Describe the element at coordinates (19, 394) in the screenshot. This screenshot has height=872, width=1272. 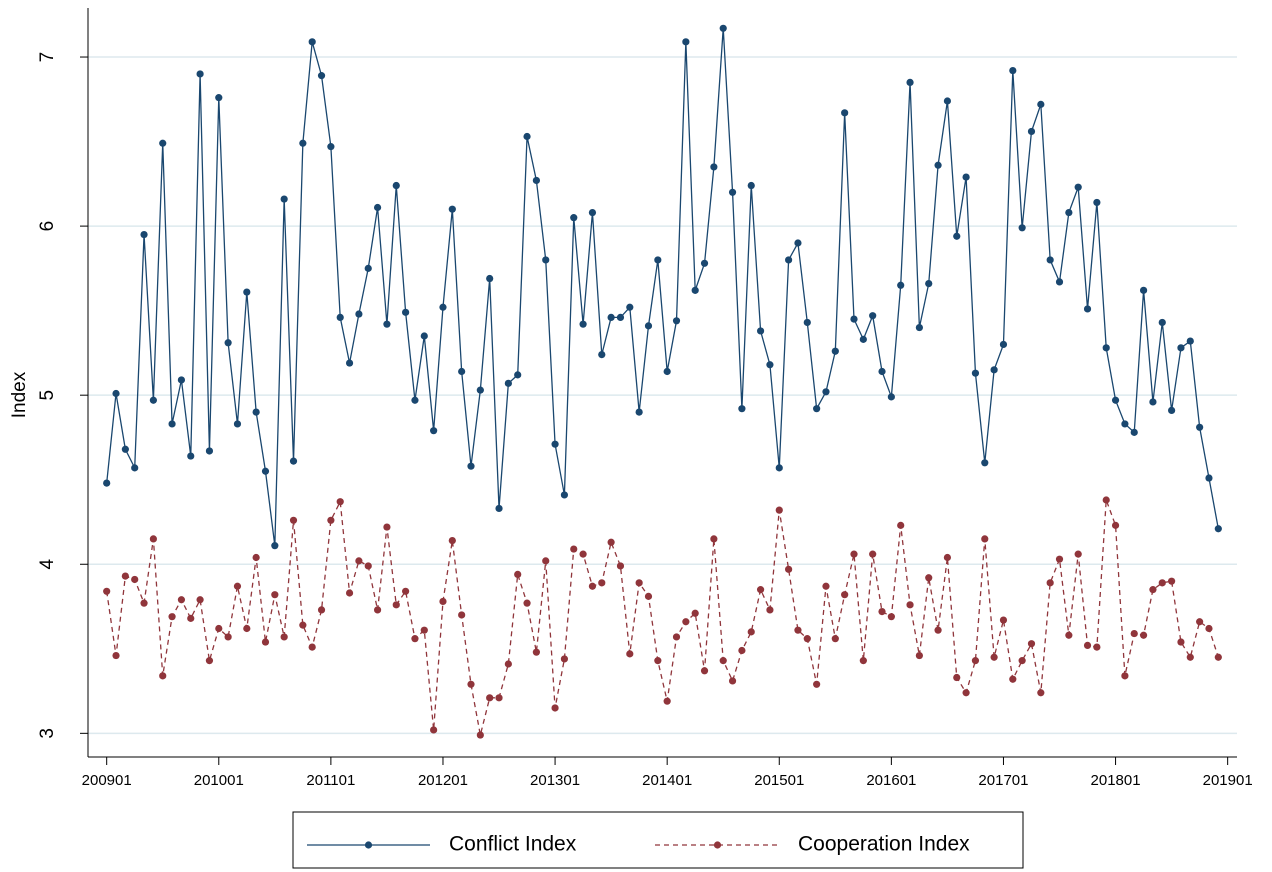
I see `y-axis-label: Index` at that location.